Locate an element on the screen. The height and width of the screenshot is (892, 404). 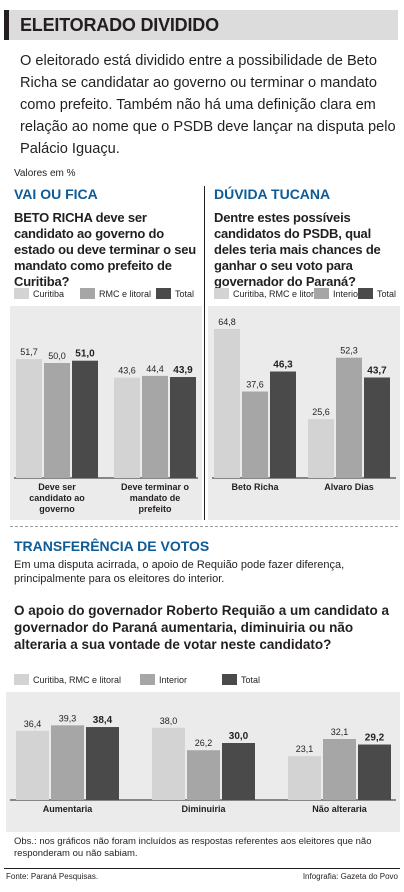
data-label: 38,4 is located at coordinates (103, 720).